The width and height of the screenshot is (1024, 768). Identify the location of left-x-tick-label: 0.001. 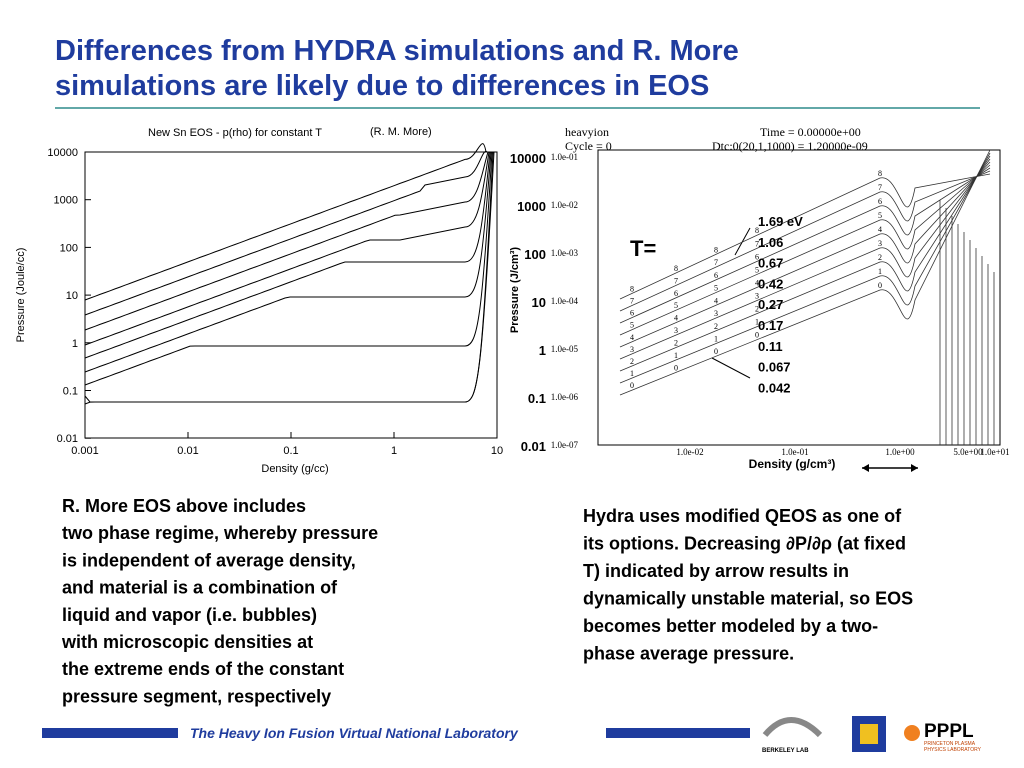
(85, 451).